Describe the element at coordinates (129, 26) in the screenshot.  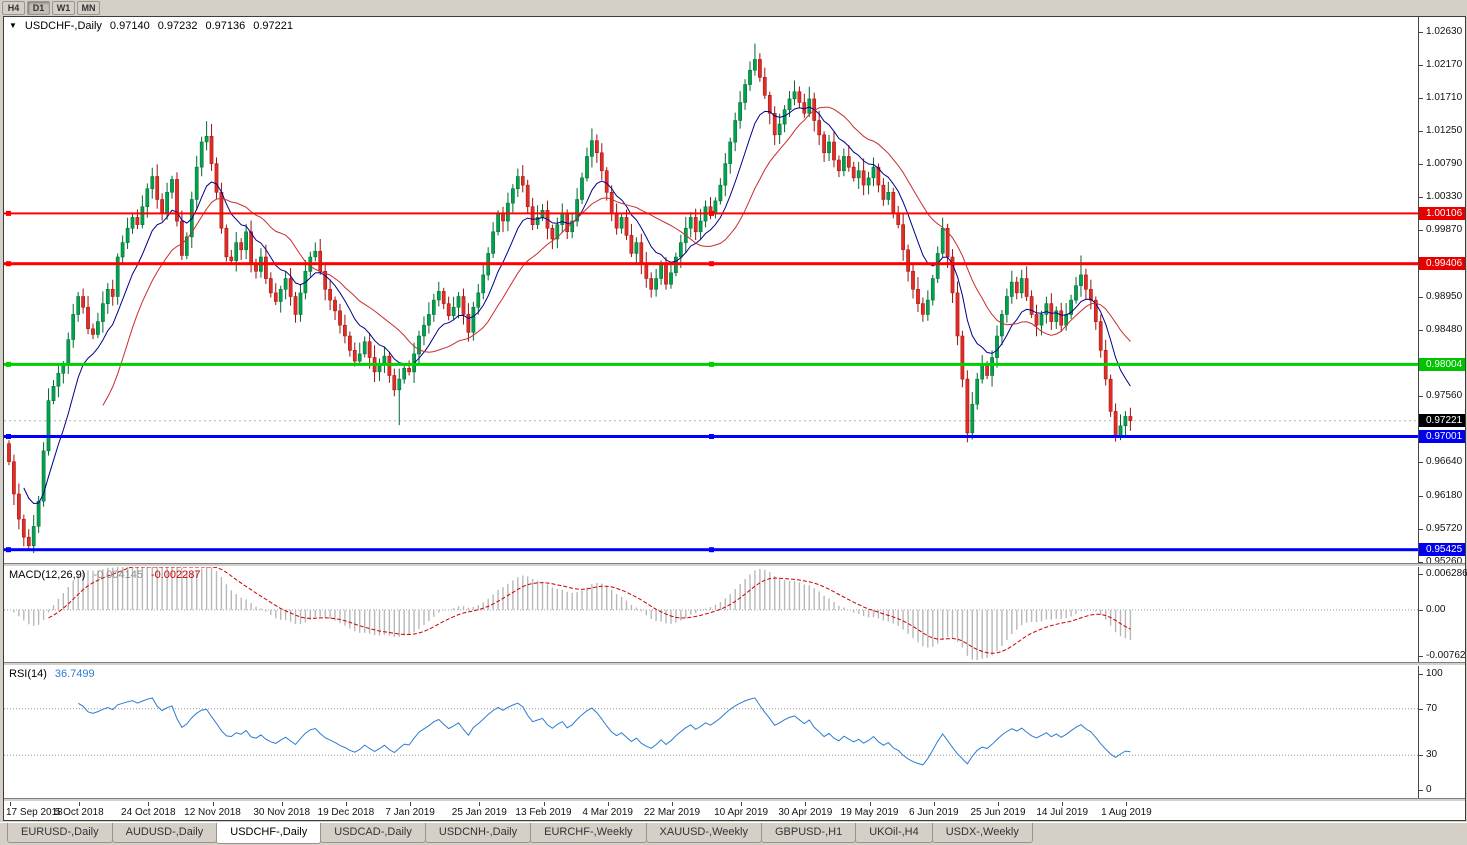
I see `open-value: 0.97140` at that location.